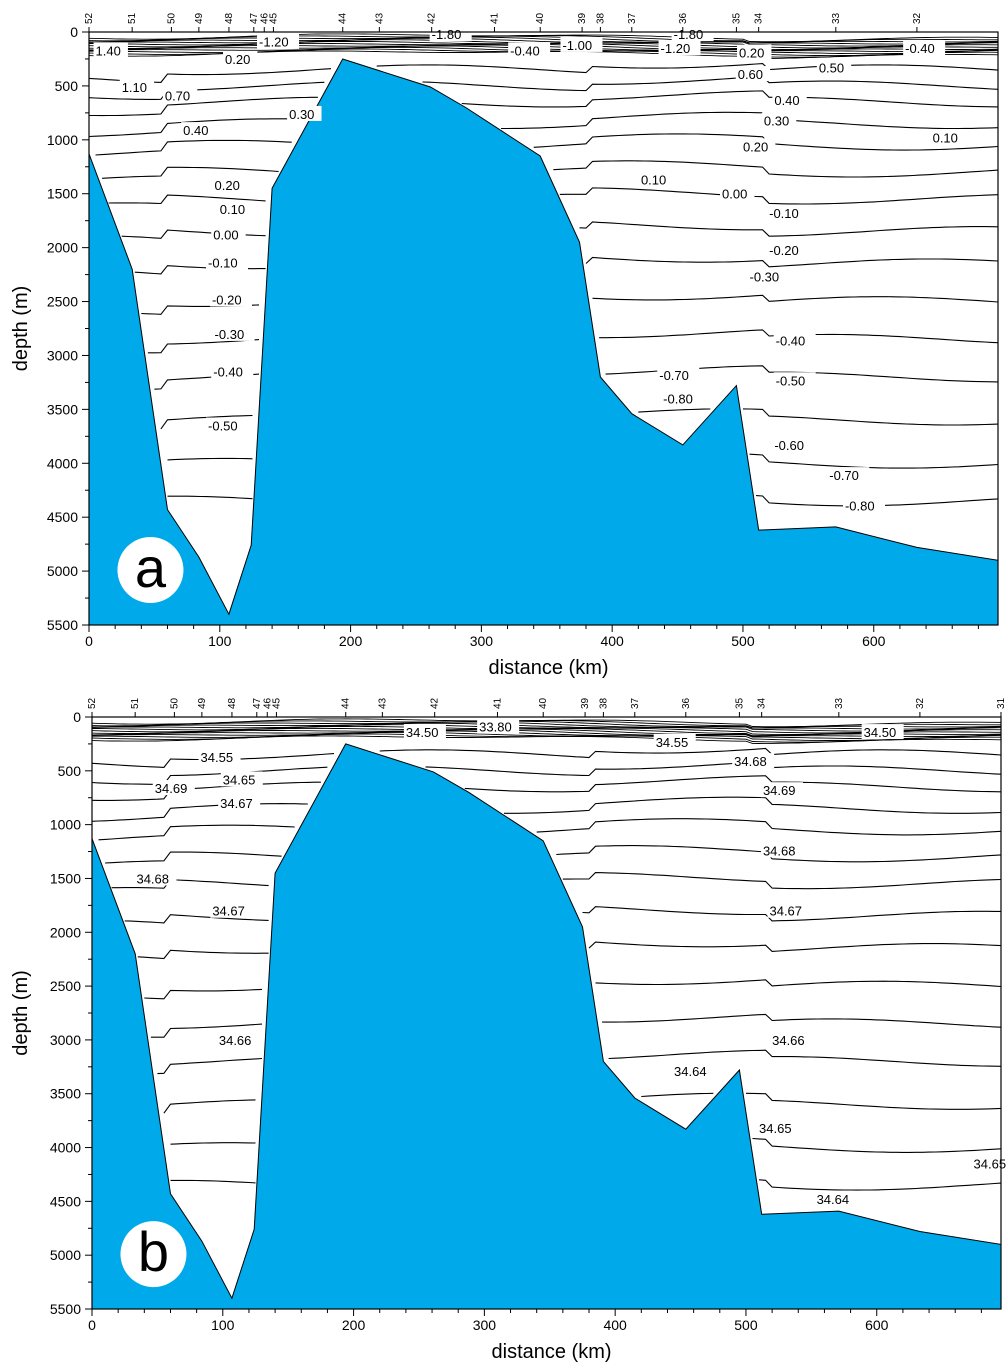 Image resolution: width=1008 pixels, height=1369 pixels. I want to click on x-tick-label: 300, so click(485, 1325).